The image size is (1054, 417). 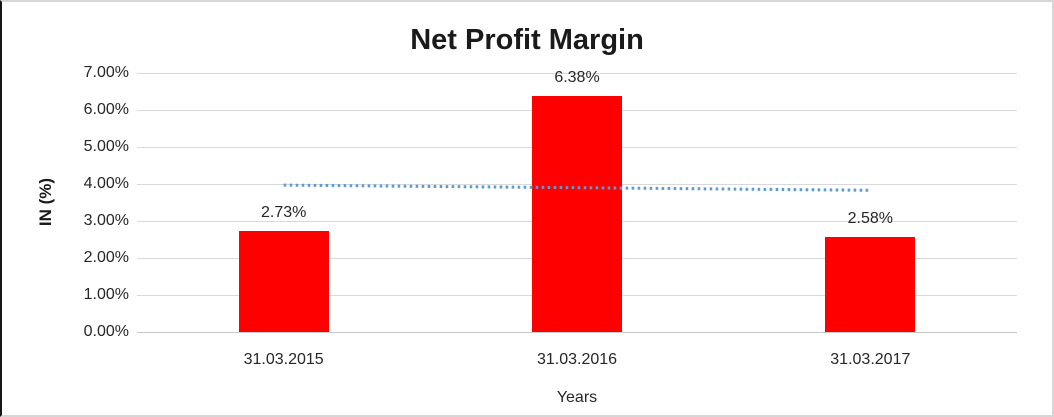 What do you see at coordinates (106, 183) in the screenshot?
I see `y-tick-label: 4.00%` at bounding box center [106, 183].